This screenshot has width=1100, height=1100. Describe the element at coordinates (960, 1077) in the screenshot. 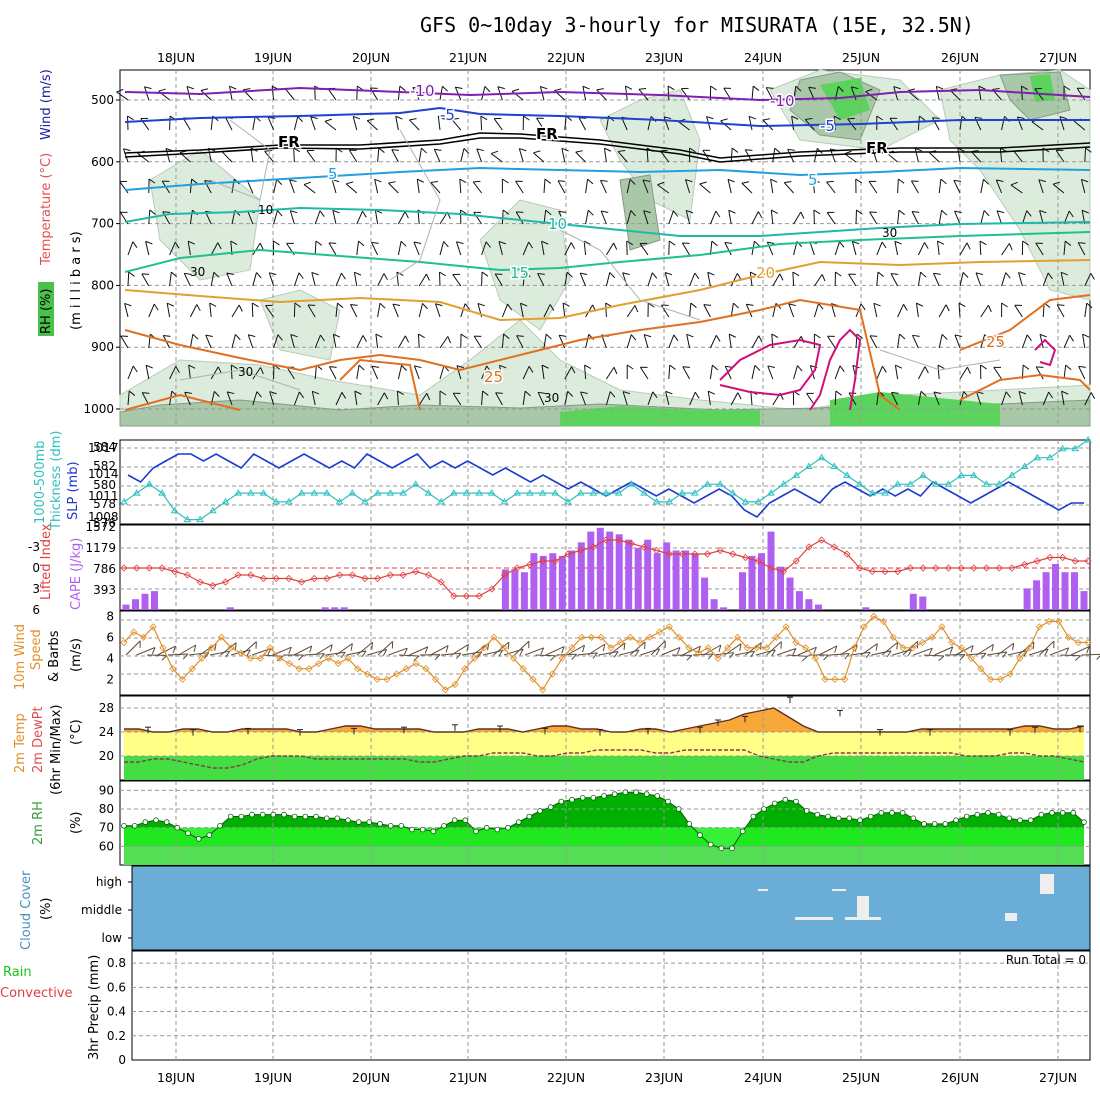

I see `bottom-date-26JUN: 26JUN` at that location.